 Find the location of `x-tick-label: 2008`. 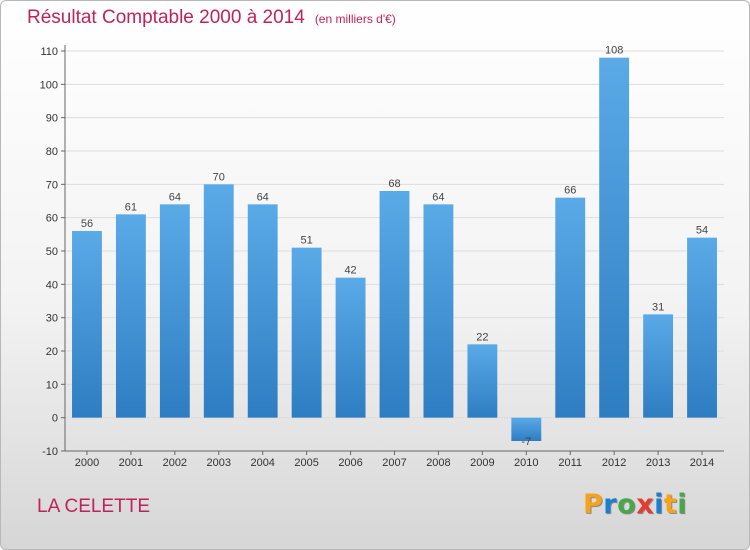

x-tick-label: 2008 is located at coordinates (438, 463).